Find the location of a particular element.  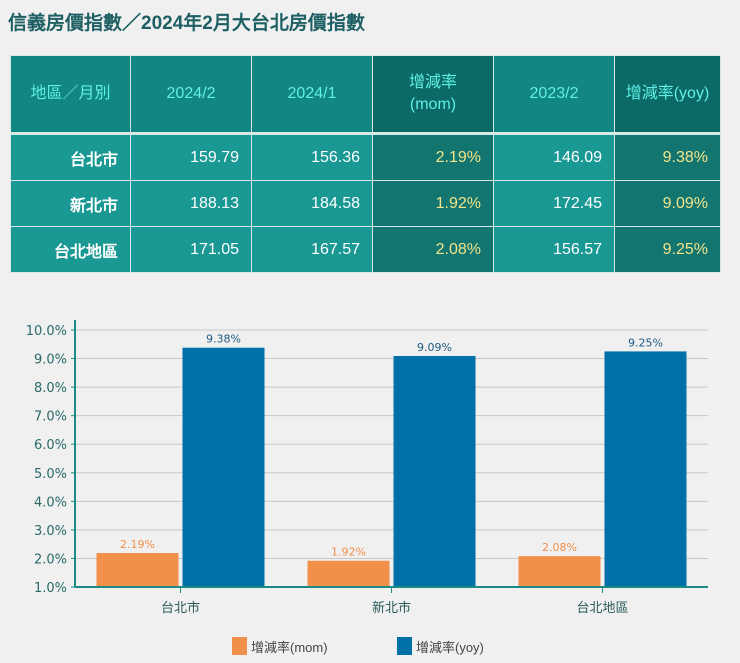

cell-region: 新北市 is located at coordinates (70, 203).